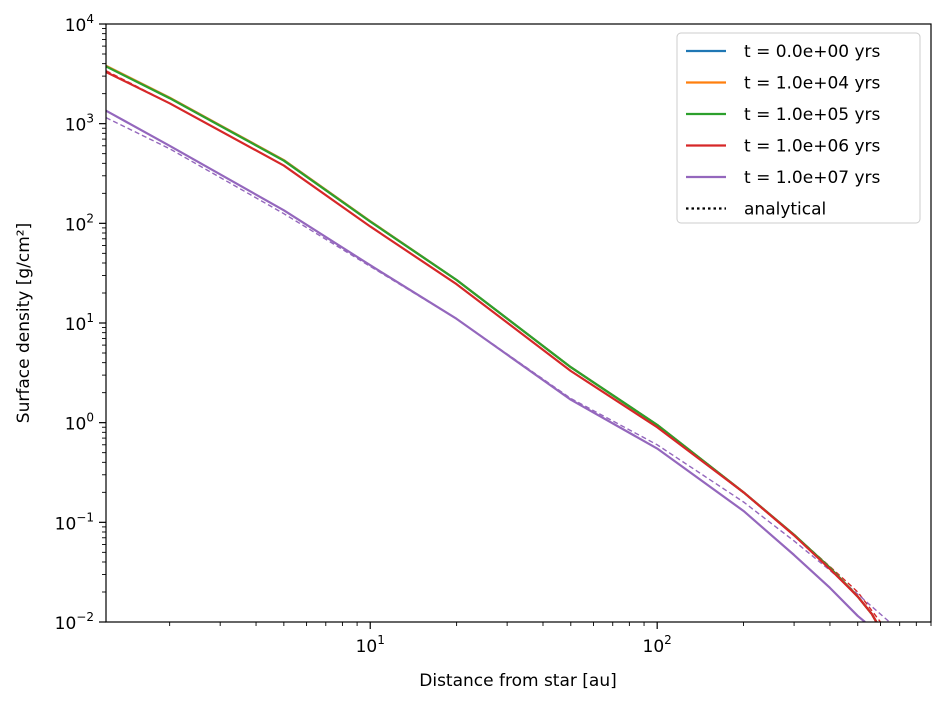  I want to click on x-tick-exponent: 1, so click(381, 640).